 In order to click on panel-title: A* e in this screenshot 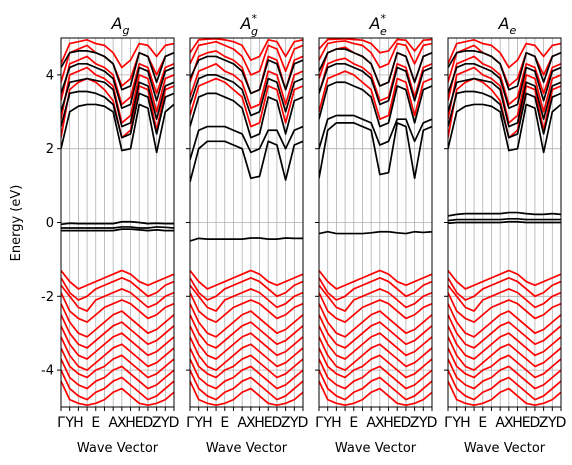, I will do `click(378, 25)`.